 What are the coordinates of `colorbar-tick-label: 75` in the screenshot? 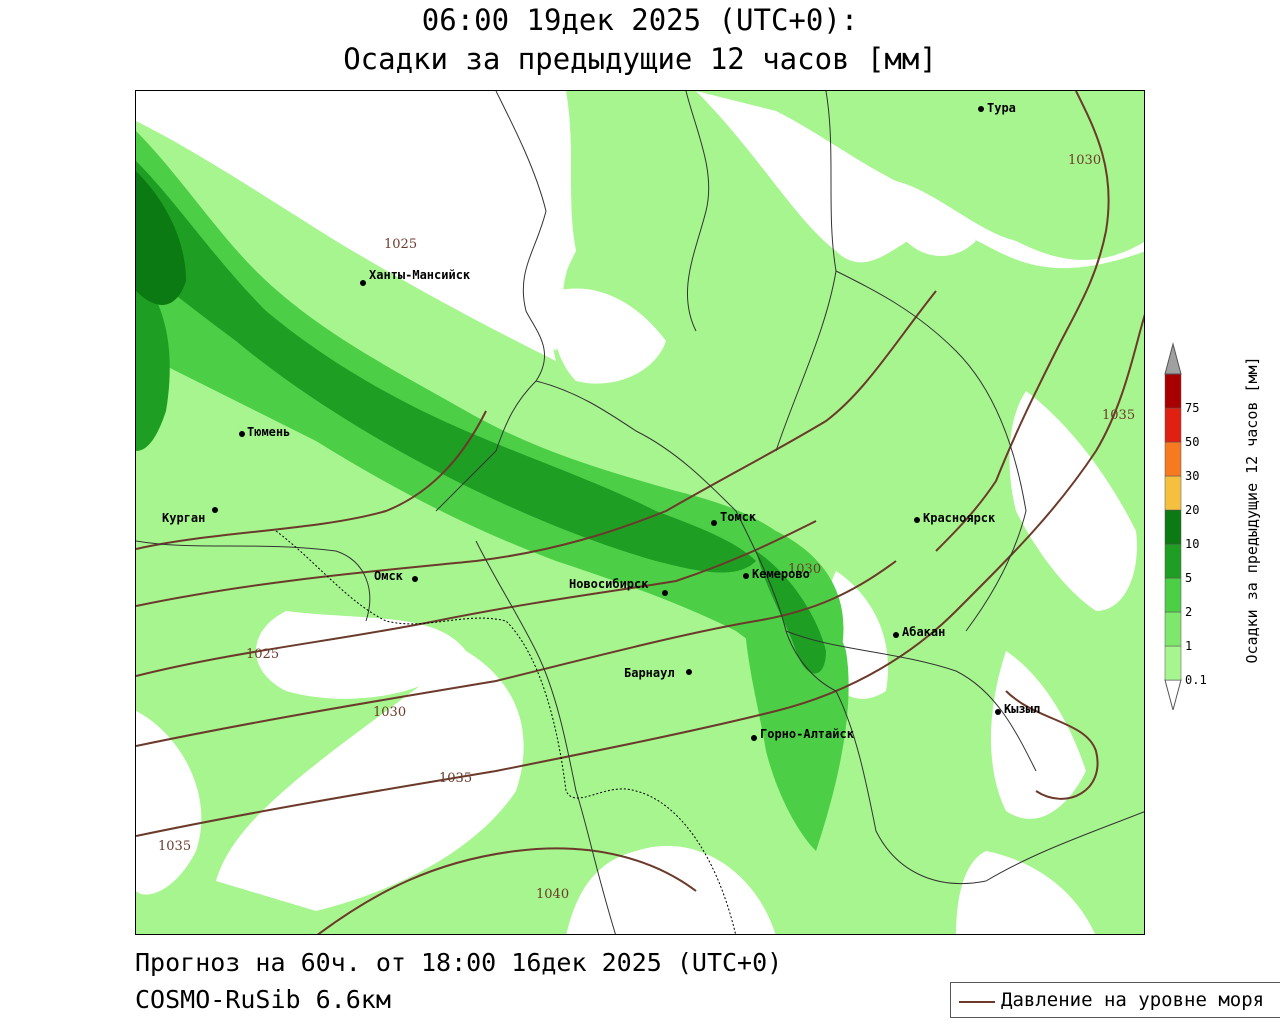 It's located at (1192, 408).